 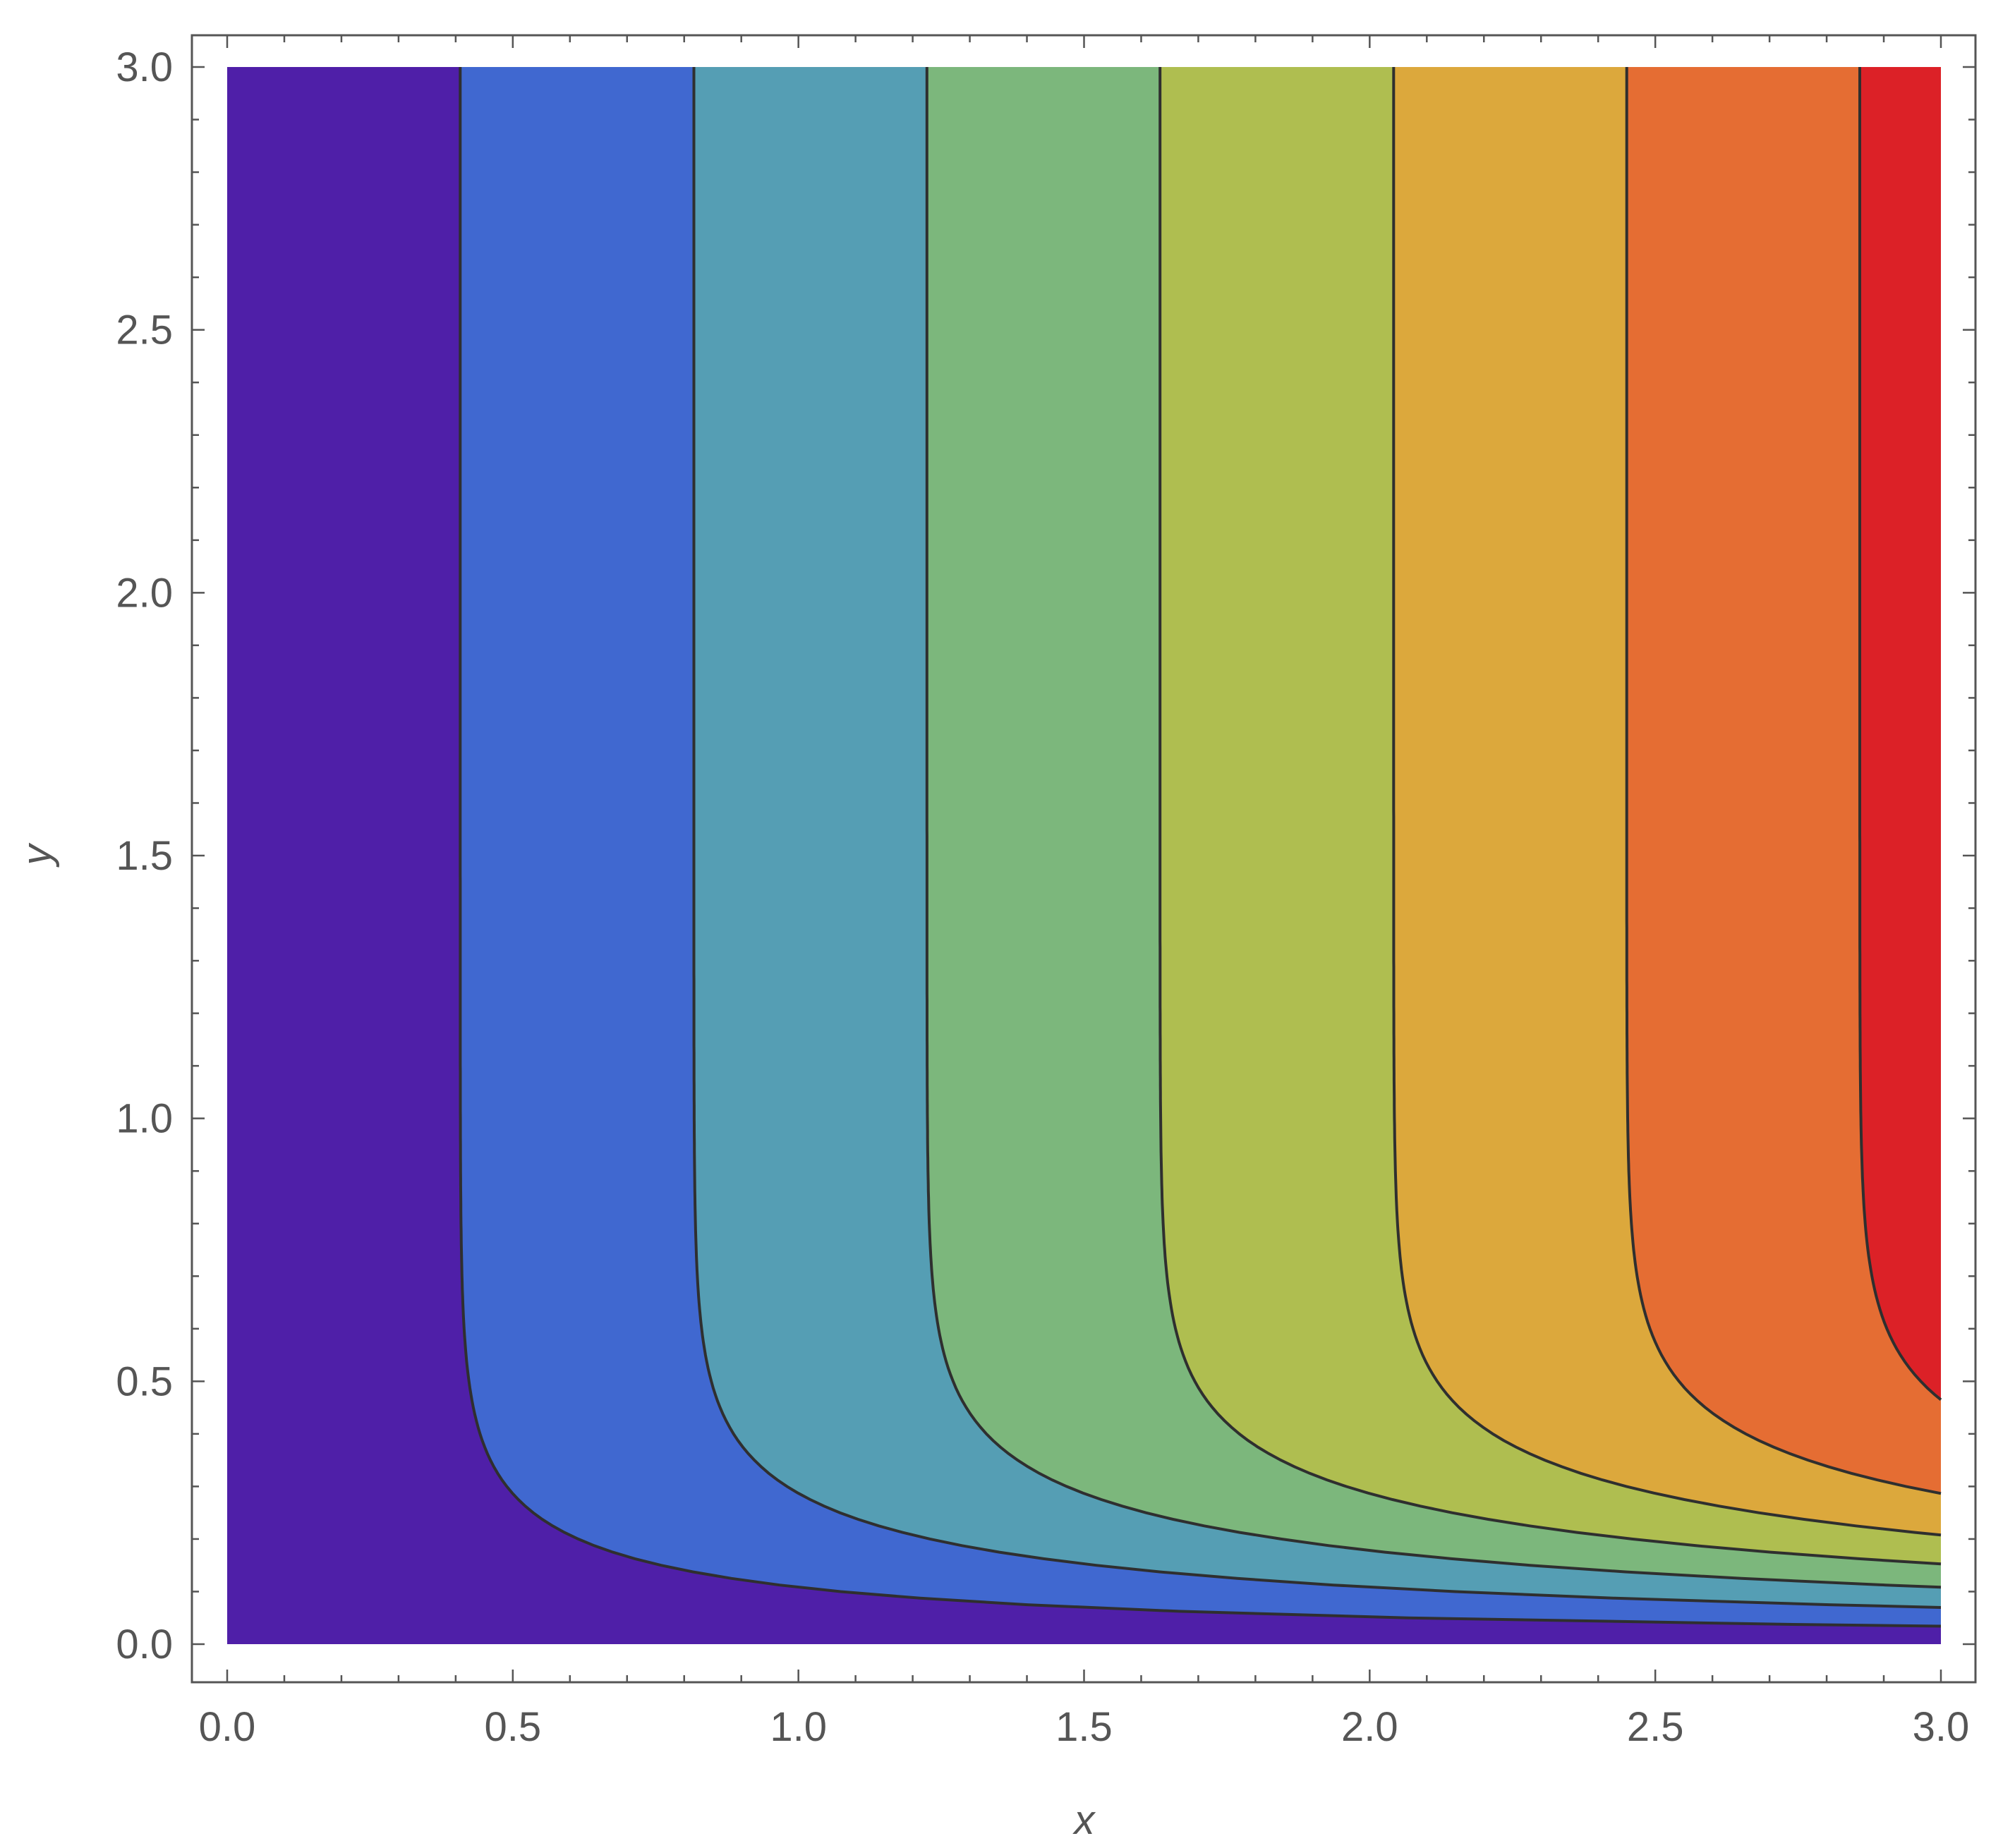 I want to click on y-tick-label: 3.0, so click(x=144, y=67).